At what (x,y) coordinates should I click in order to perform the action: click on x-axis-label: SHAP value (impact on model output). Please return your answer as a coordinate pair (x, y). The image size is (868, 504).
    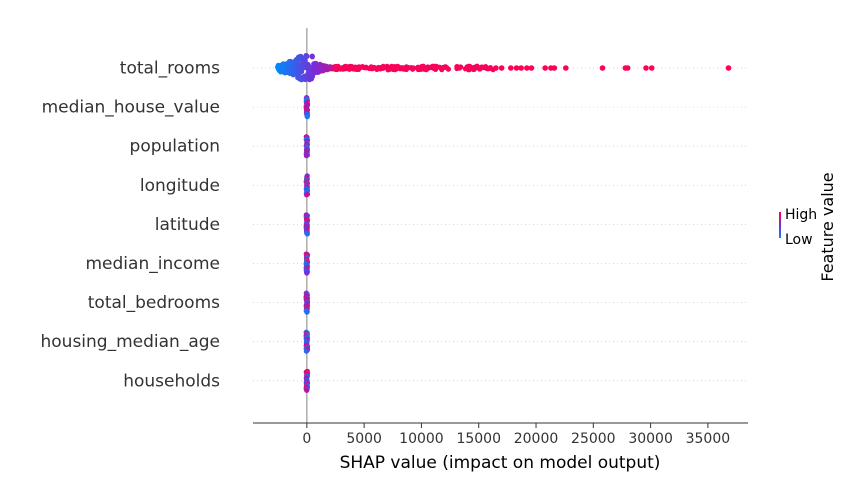
    Looking at the image, I should click on (500, 463).